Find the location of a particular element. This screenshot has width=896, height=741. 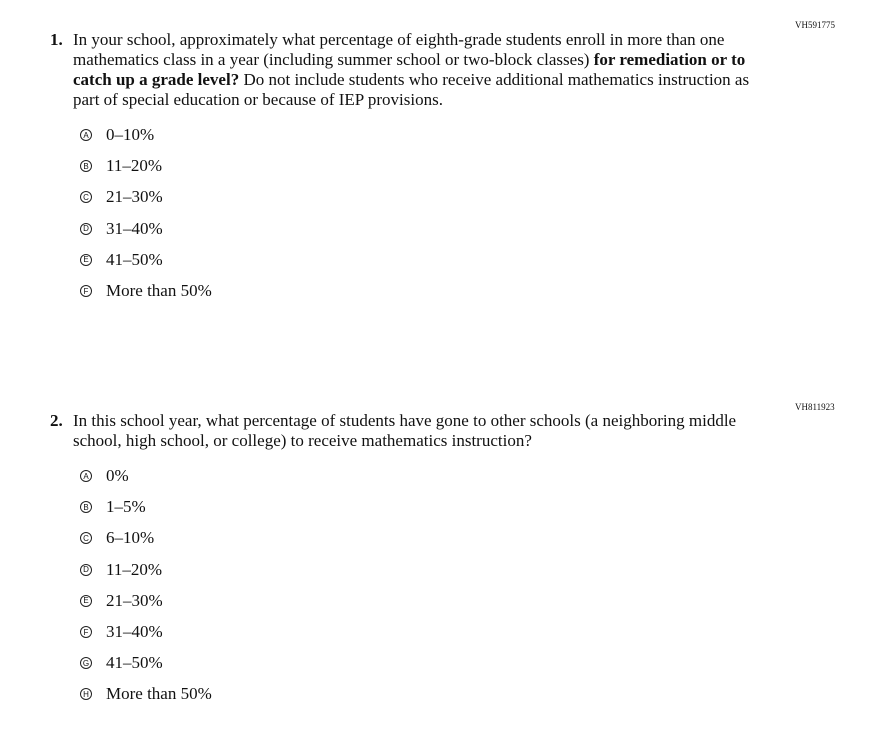

option: E 41–50% is located at coordinates (121, 260).